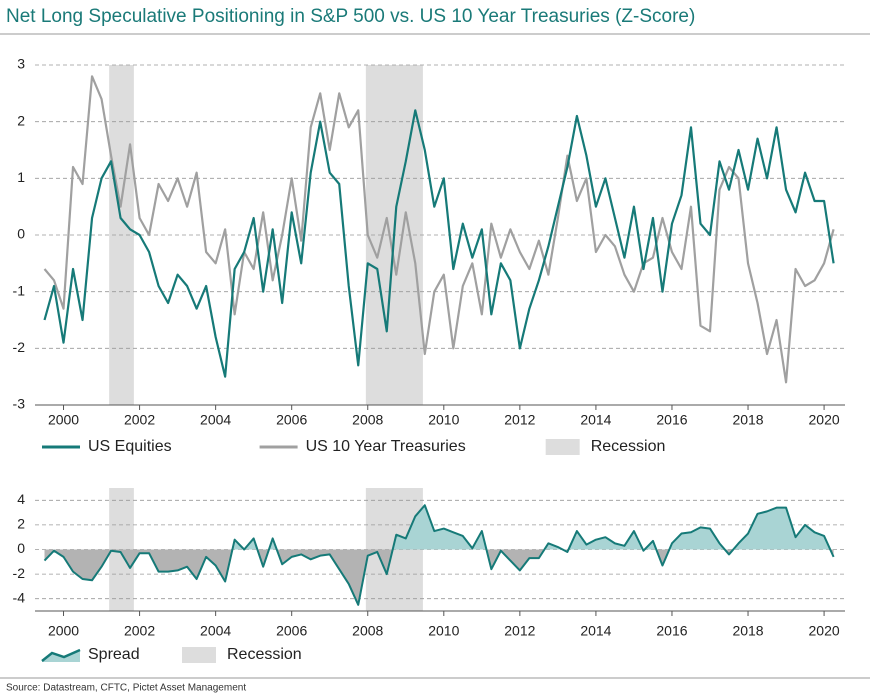  I want to click on y-tick-label: -1, so click(19, 290).